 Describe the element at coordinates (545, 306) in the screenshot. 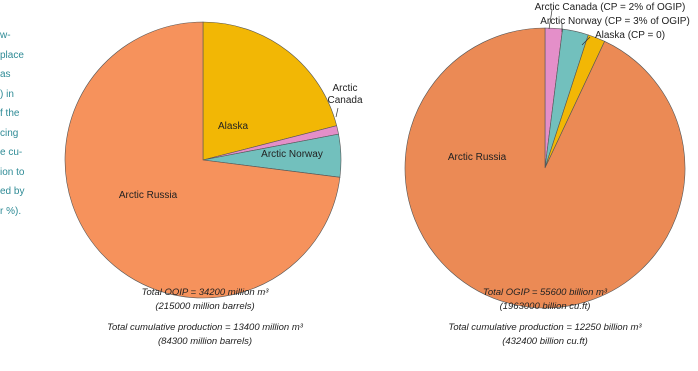

I see `chart-note: (1963000 billion cu.ft)` at that location.